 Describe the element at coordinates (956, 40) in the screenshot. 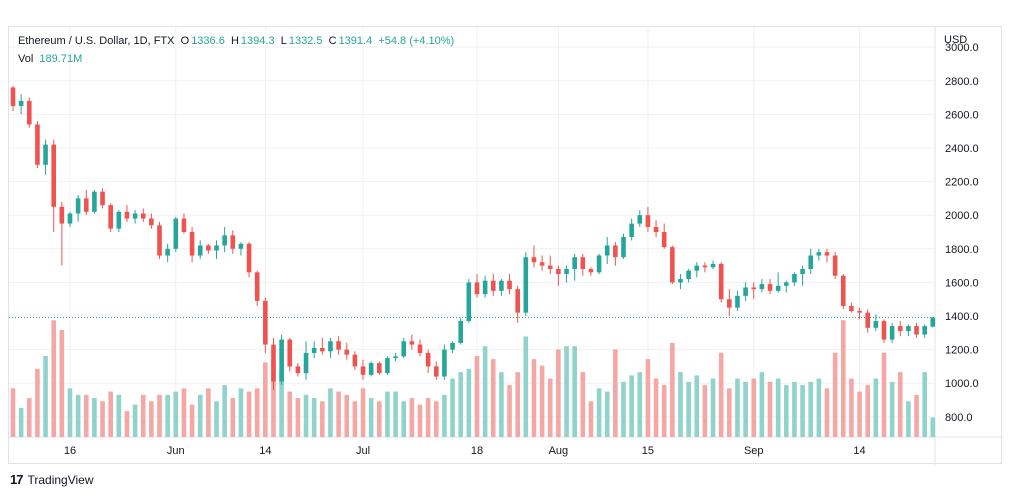

I see `currency-label: USD` at that location.